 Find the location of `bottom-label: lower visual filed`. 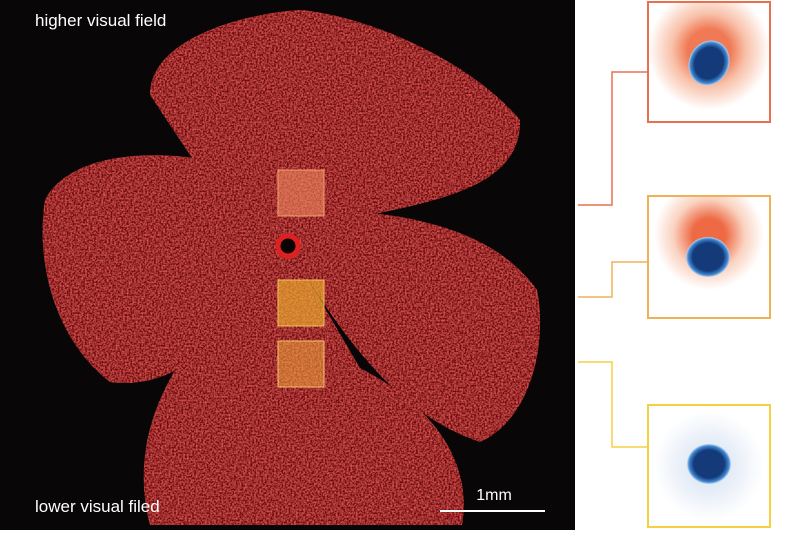

bottom-label: lower visual filed is located at coordinates (97, 506).